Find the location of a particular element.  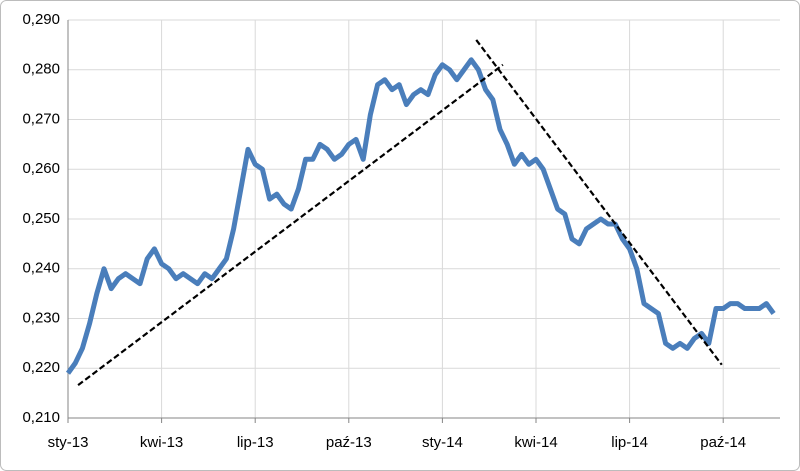

y-tick-label: 0,220 is located at coordinates (41, 367).